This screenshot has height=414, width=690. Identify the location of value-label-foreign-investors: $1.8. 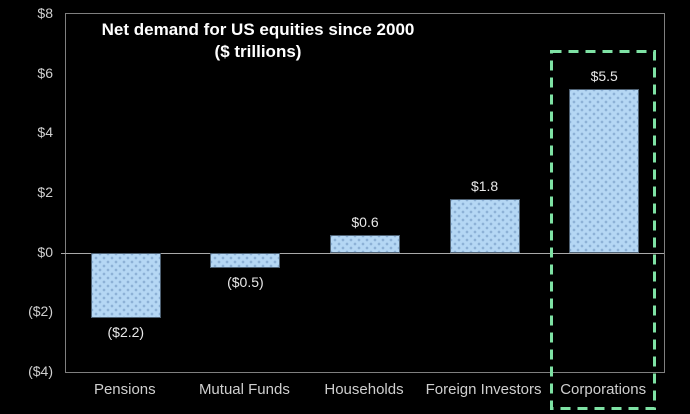
(484, 185).